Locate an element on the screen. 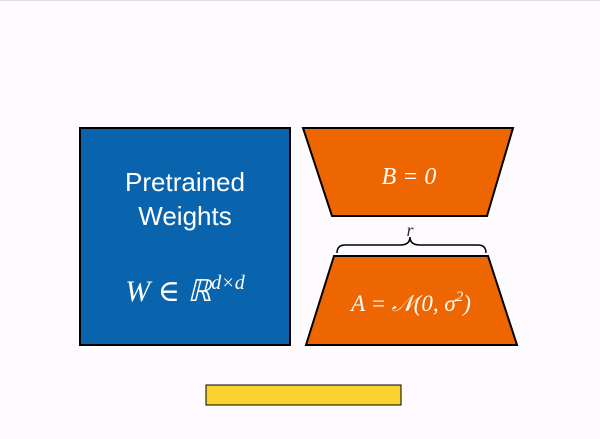 This screenshot has width=600, height=439. progress-bar is located at coordinates (303, 395).